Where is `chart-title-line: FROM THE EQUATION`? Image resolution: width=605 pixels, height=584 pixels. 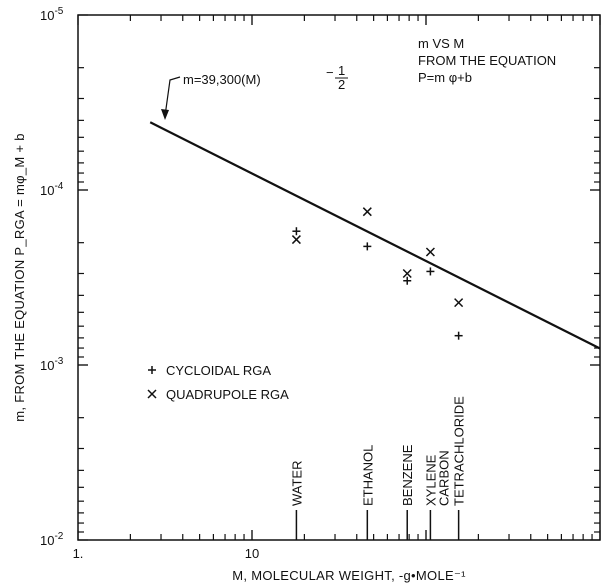
chart-title-line: FROM THE EQUATION is located at coordinates (487, 60).